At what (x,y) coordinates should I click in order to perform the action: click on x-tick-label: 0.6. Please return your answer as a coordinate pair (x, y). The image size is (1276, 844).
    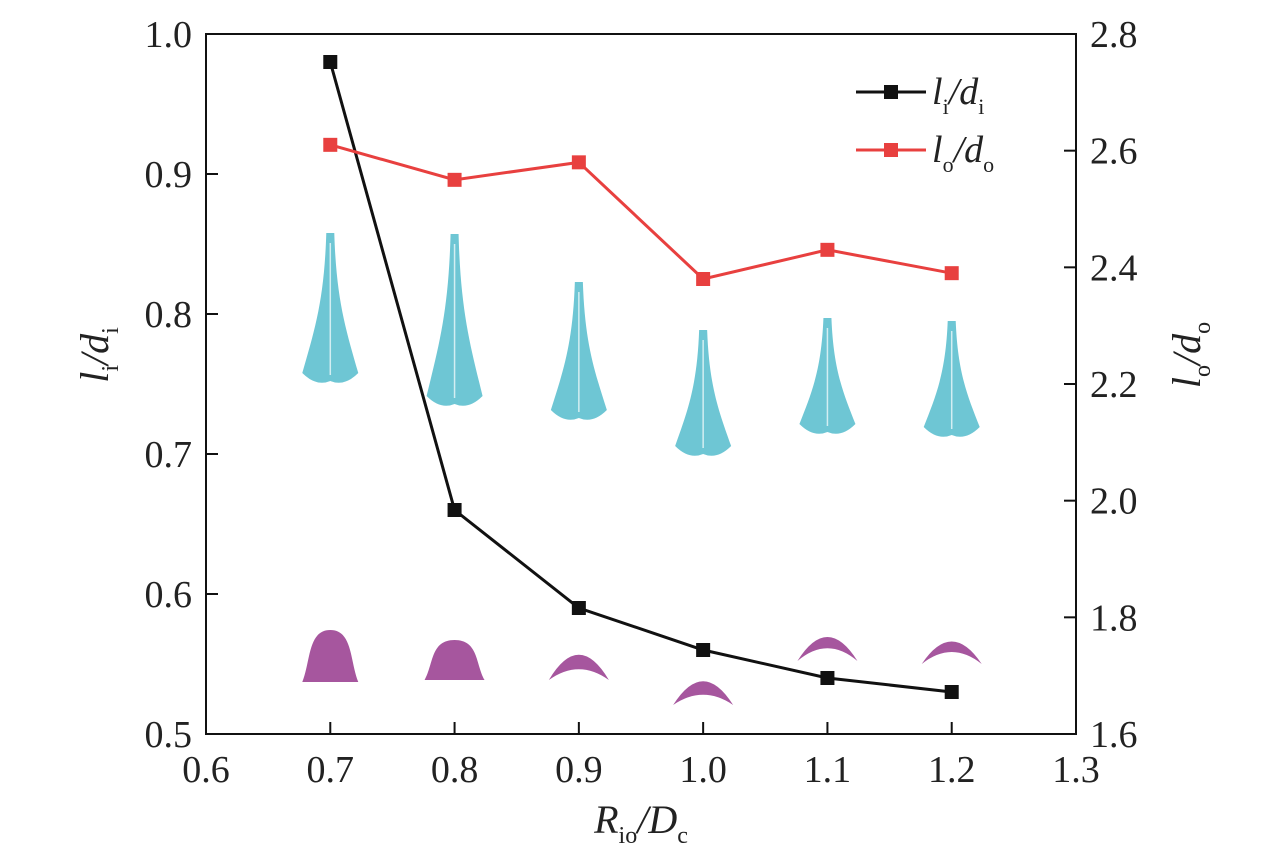
    Looking at the image, I should click on (206, 770).